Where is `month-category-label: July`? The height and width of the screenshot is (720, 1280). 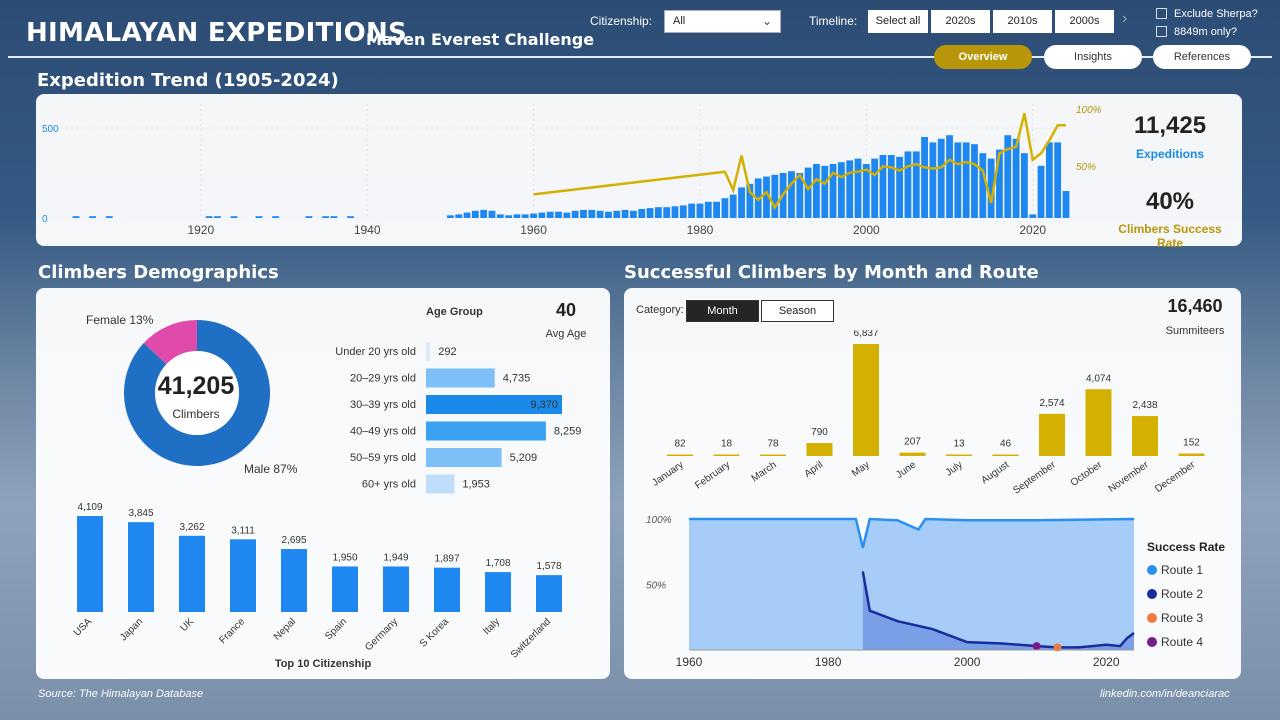 month-category-label: July is located at coordinates (954, 468).